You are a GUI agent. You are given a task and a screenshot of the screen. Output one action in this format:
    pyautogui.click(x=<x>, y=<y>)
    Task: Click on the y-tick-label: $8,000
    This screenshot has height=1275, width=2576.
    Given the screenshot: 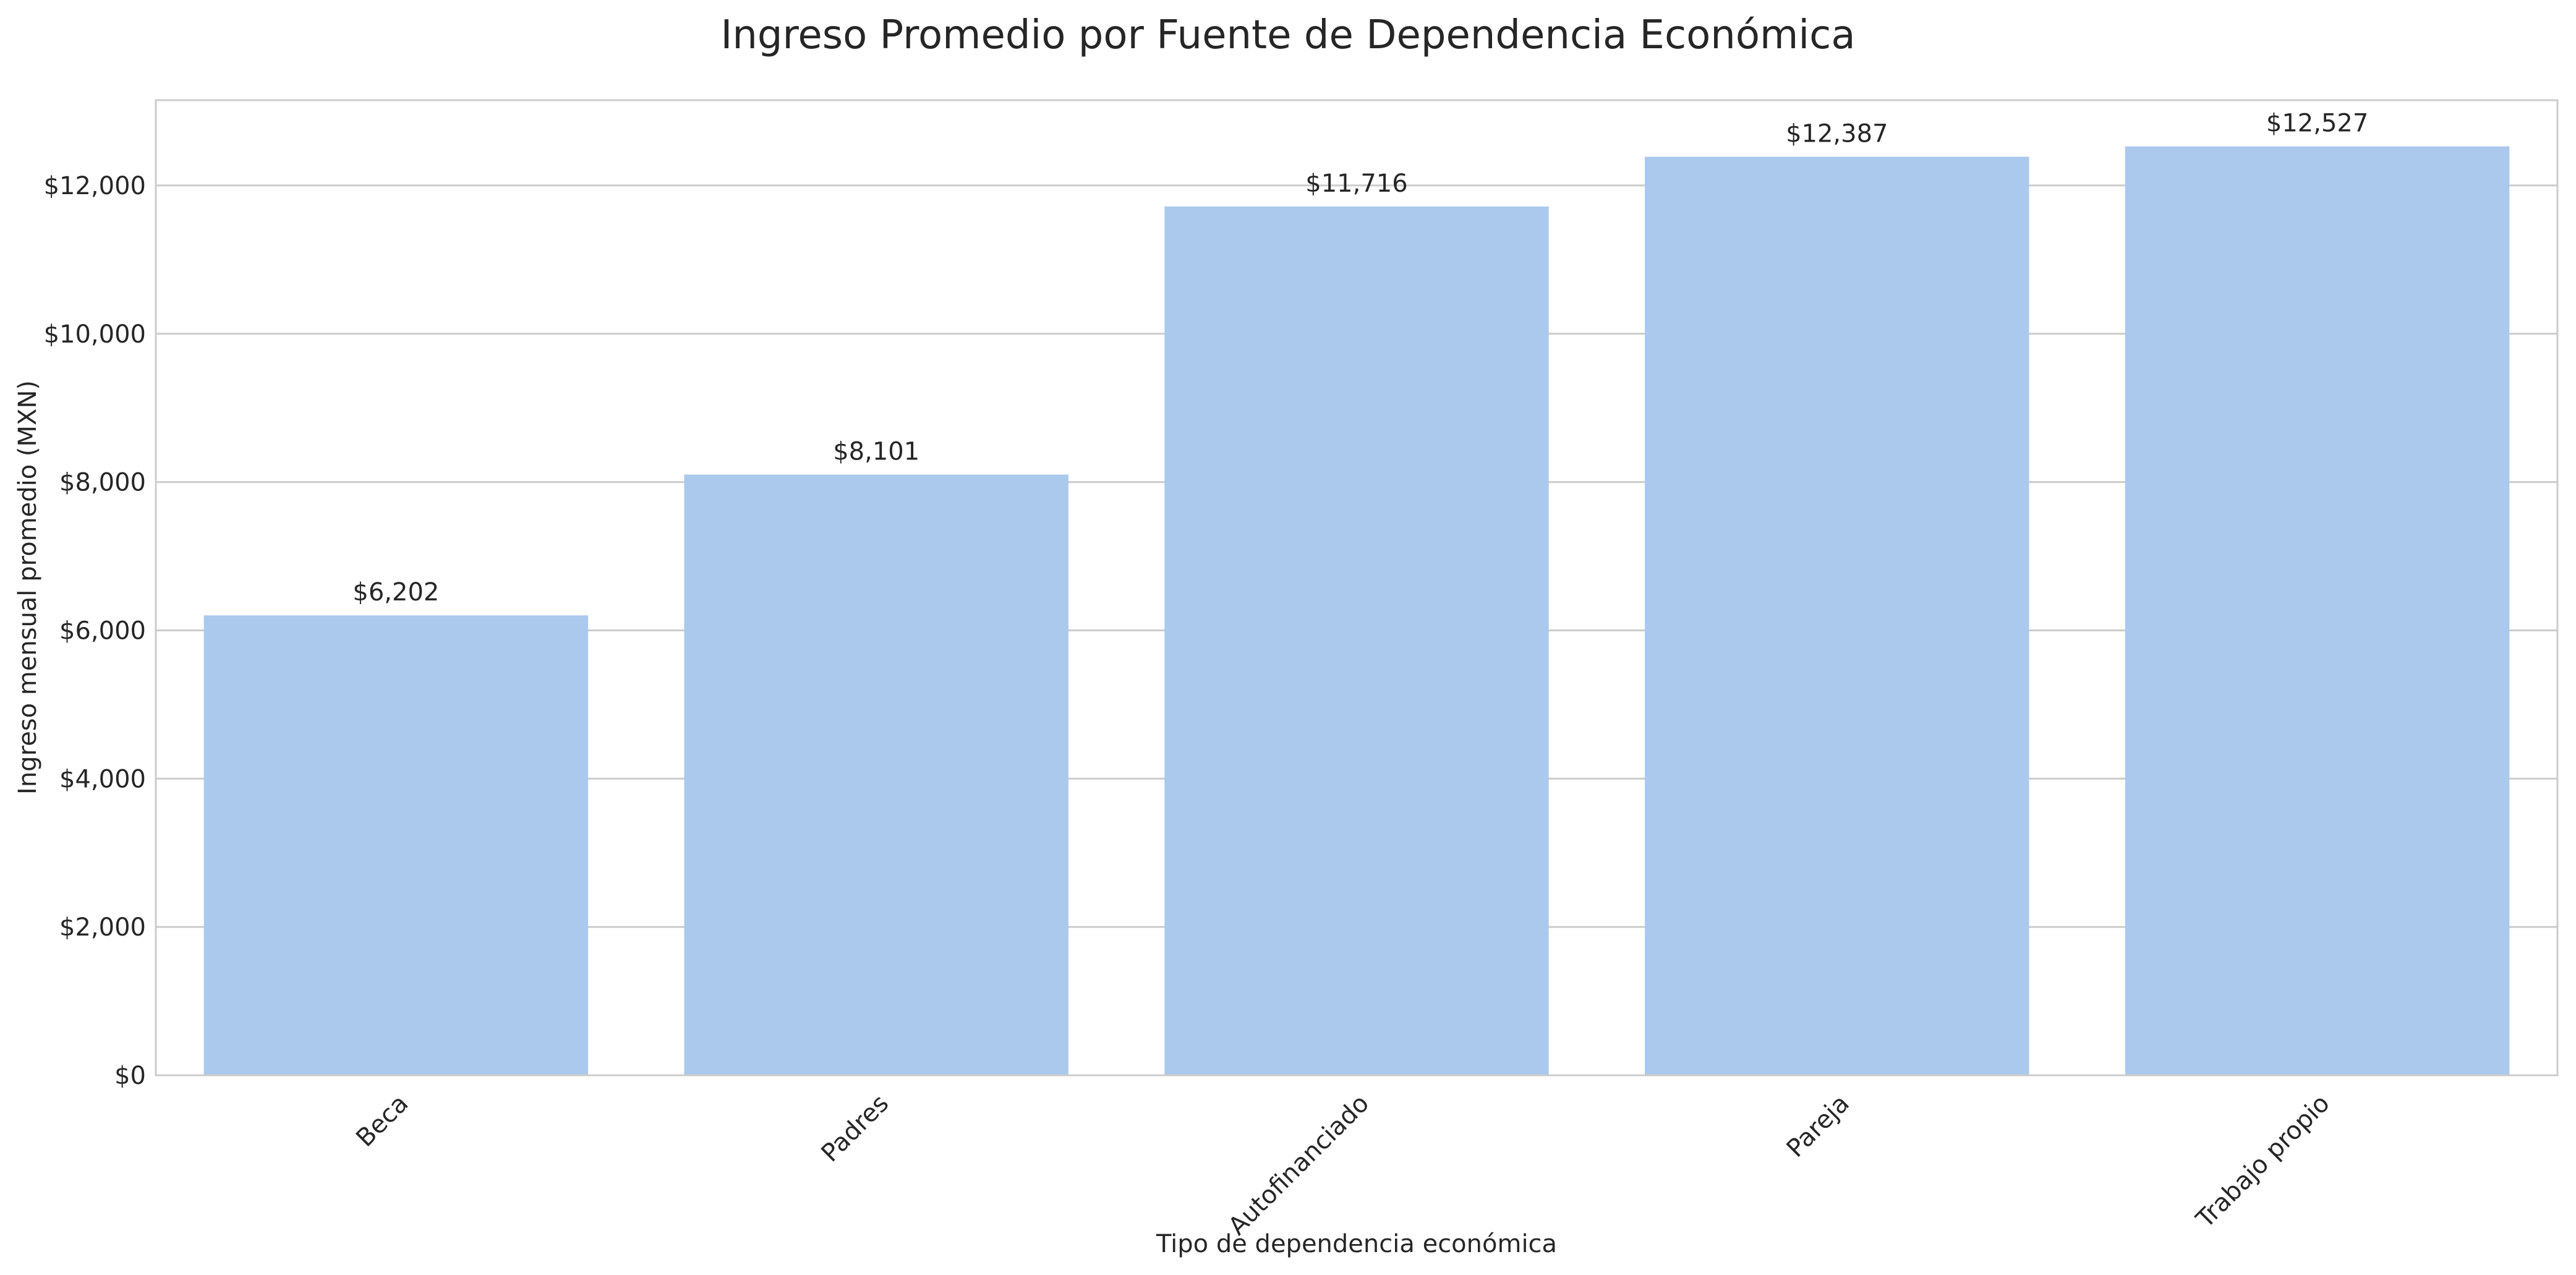 What is the action you would take?
    pyautogui.click(x=102, y=483)
    